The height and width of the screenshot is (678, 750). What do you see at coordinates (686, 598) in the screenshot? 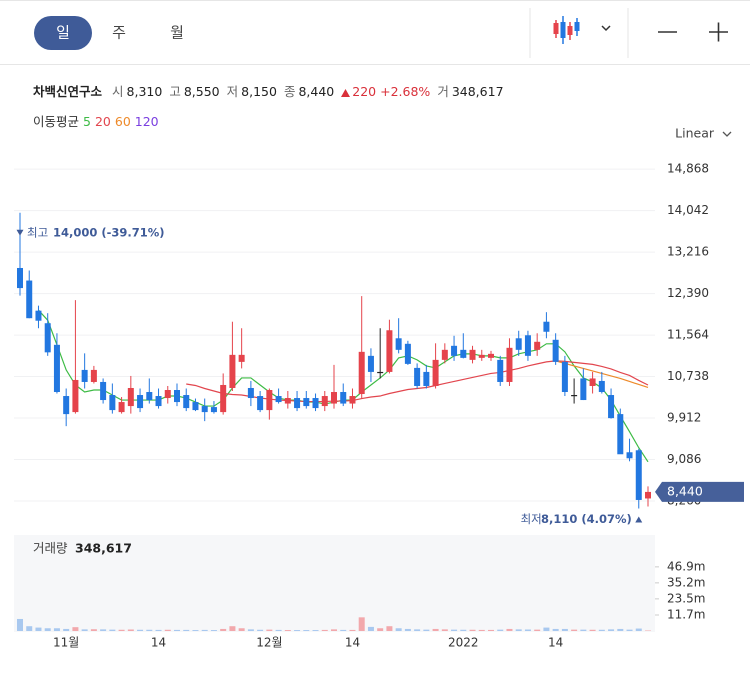
I see `volume-tick-label: 23.5m` at bounding box center [686, 598].